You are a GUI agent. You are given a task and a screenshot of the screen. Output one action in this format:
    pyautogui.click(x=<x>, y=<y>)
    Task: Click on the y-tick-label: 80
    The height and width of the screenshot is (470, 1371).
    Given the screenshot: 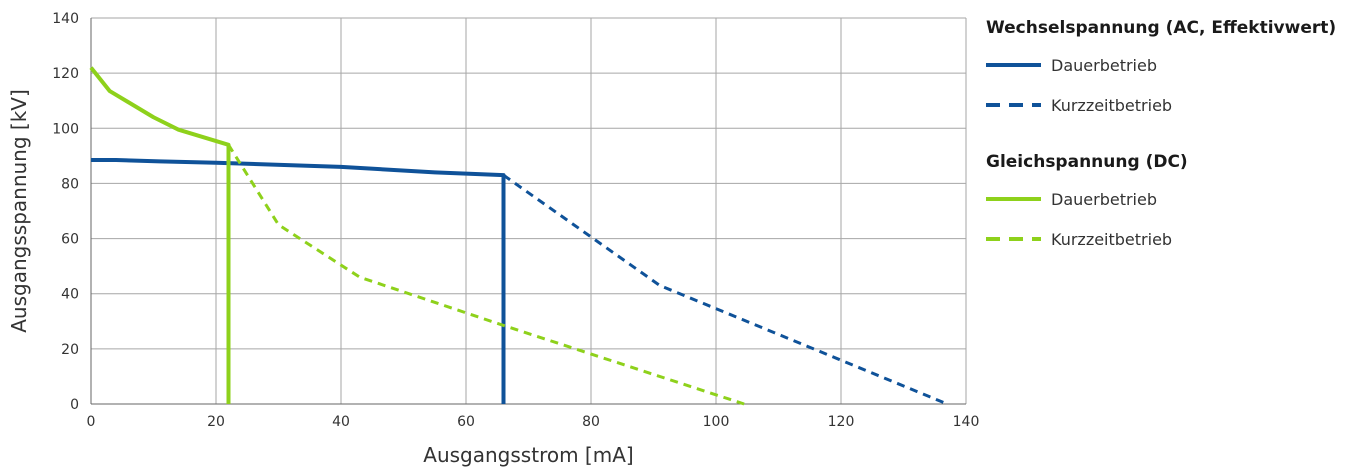 What is the action you would take?
    pyautogui.click(x=70, y=184)
    